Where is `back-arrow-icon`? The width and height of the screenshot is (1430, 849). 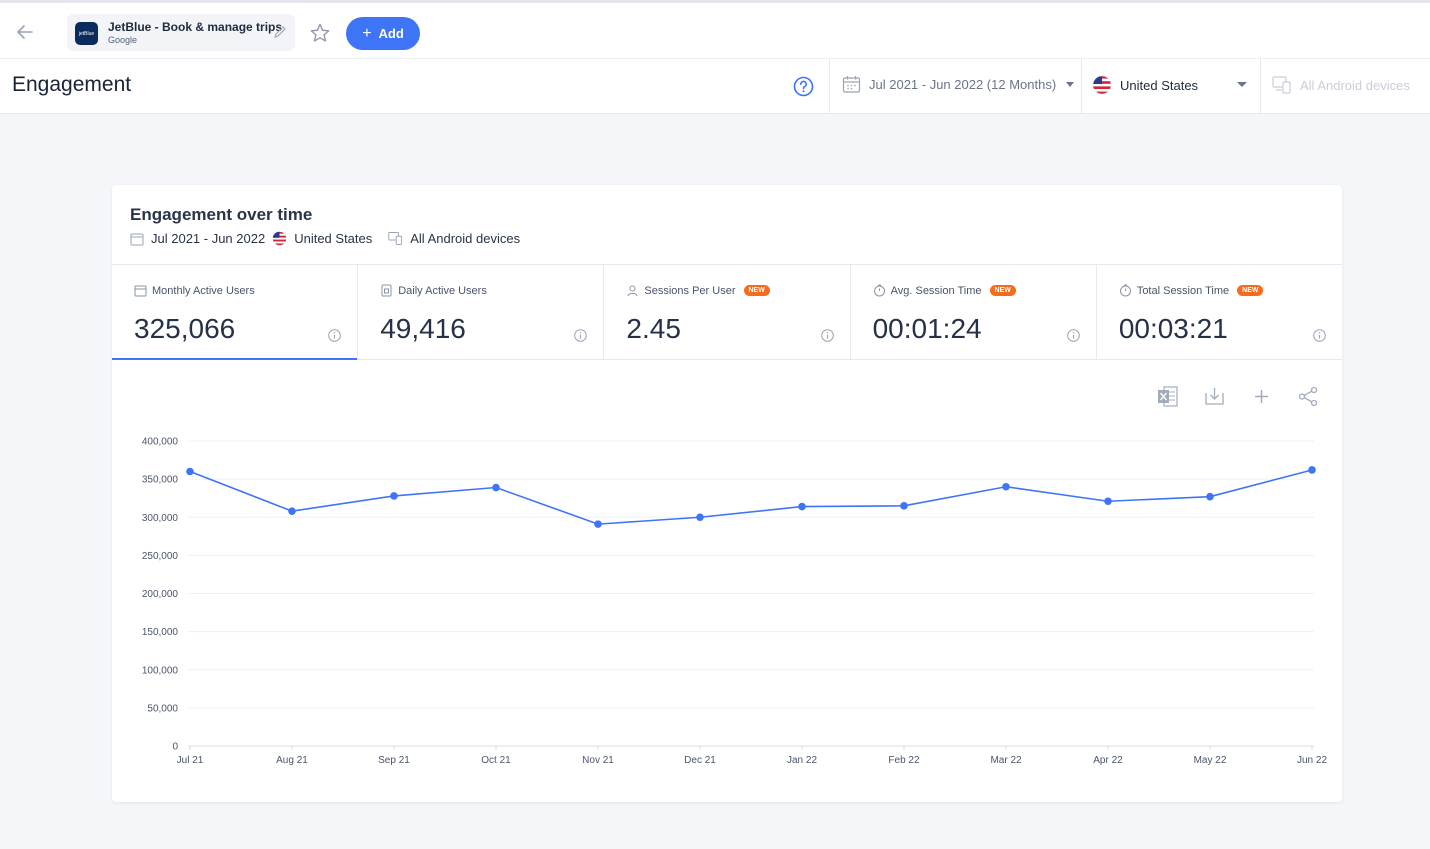 back-arrow-icon is located at coordinates (25, 32).